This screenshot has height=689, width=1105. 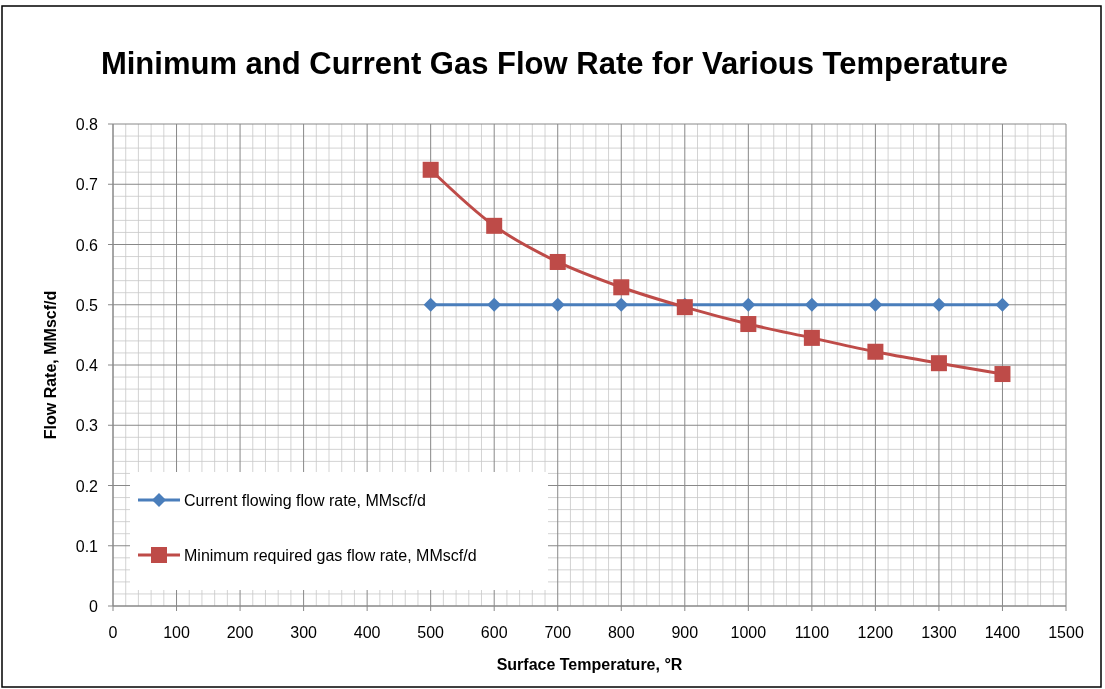 I want to click on y-tick-label: 0.2, so click(x=87, y=486).